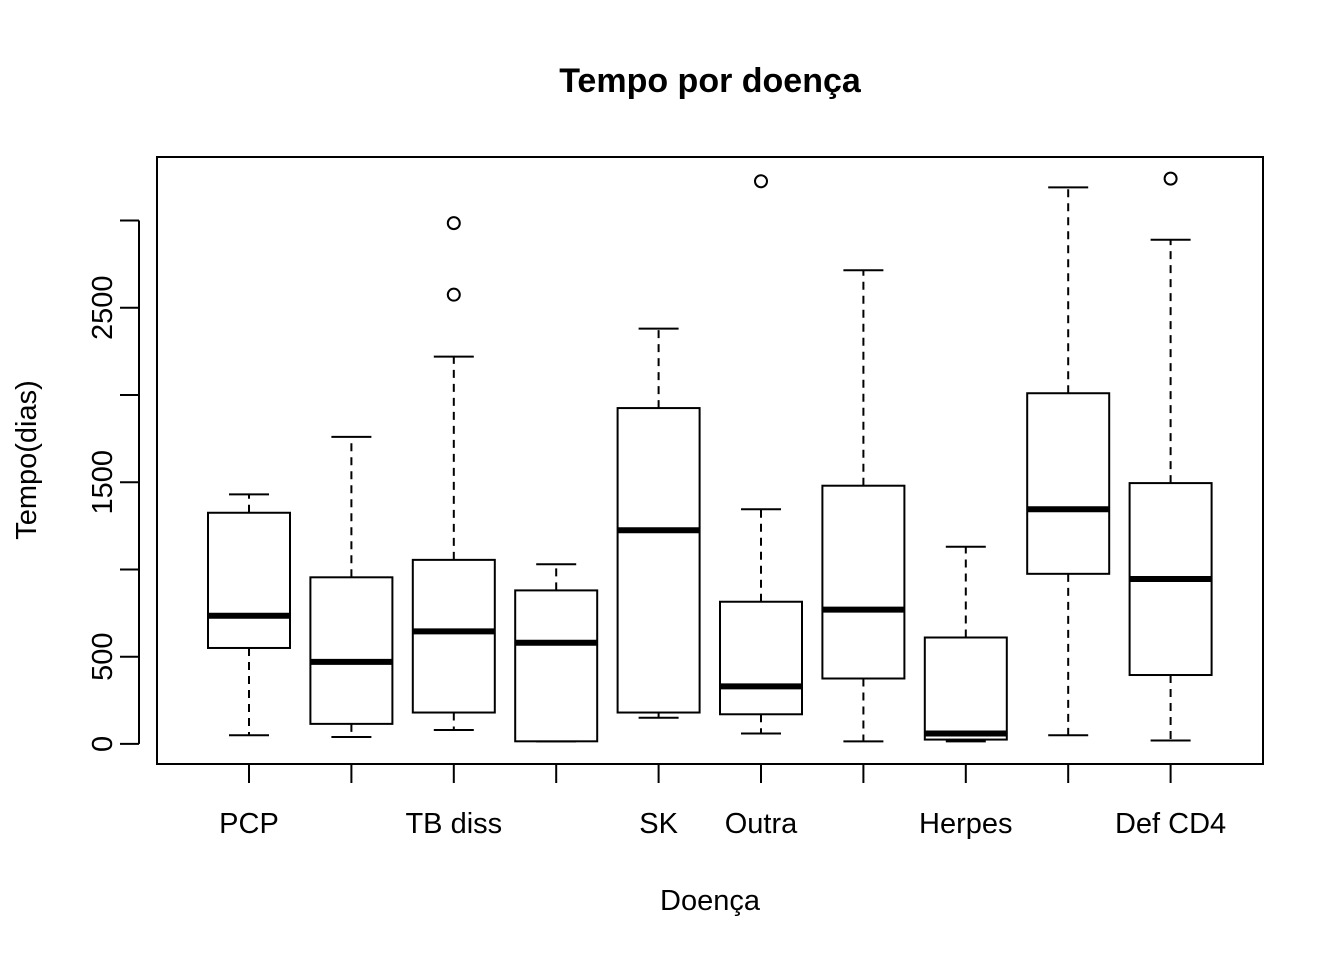 This screenshot has width=1344, height=960. I want to click on y-tick-label: 500, so click(103, 657).